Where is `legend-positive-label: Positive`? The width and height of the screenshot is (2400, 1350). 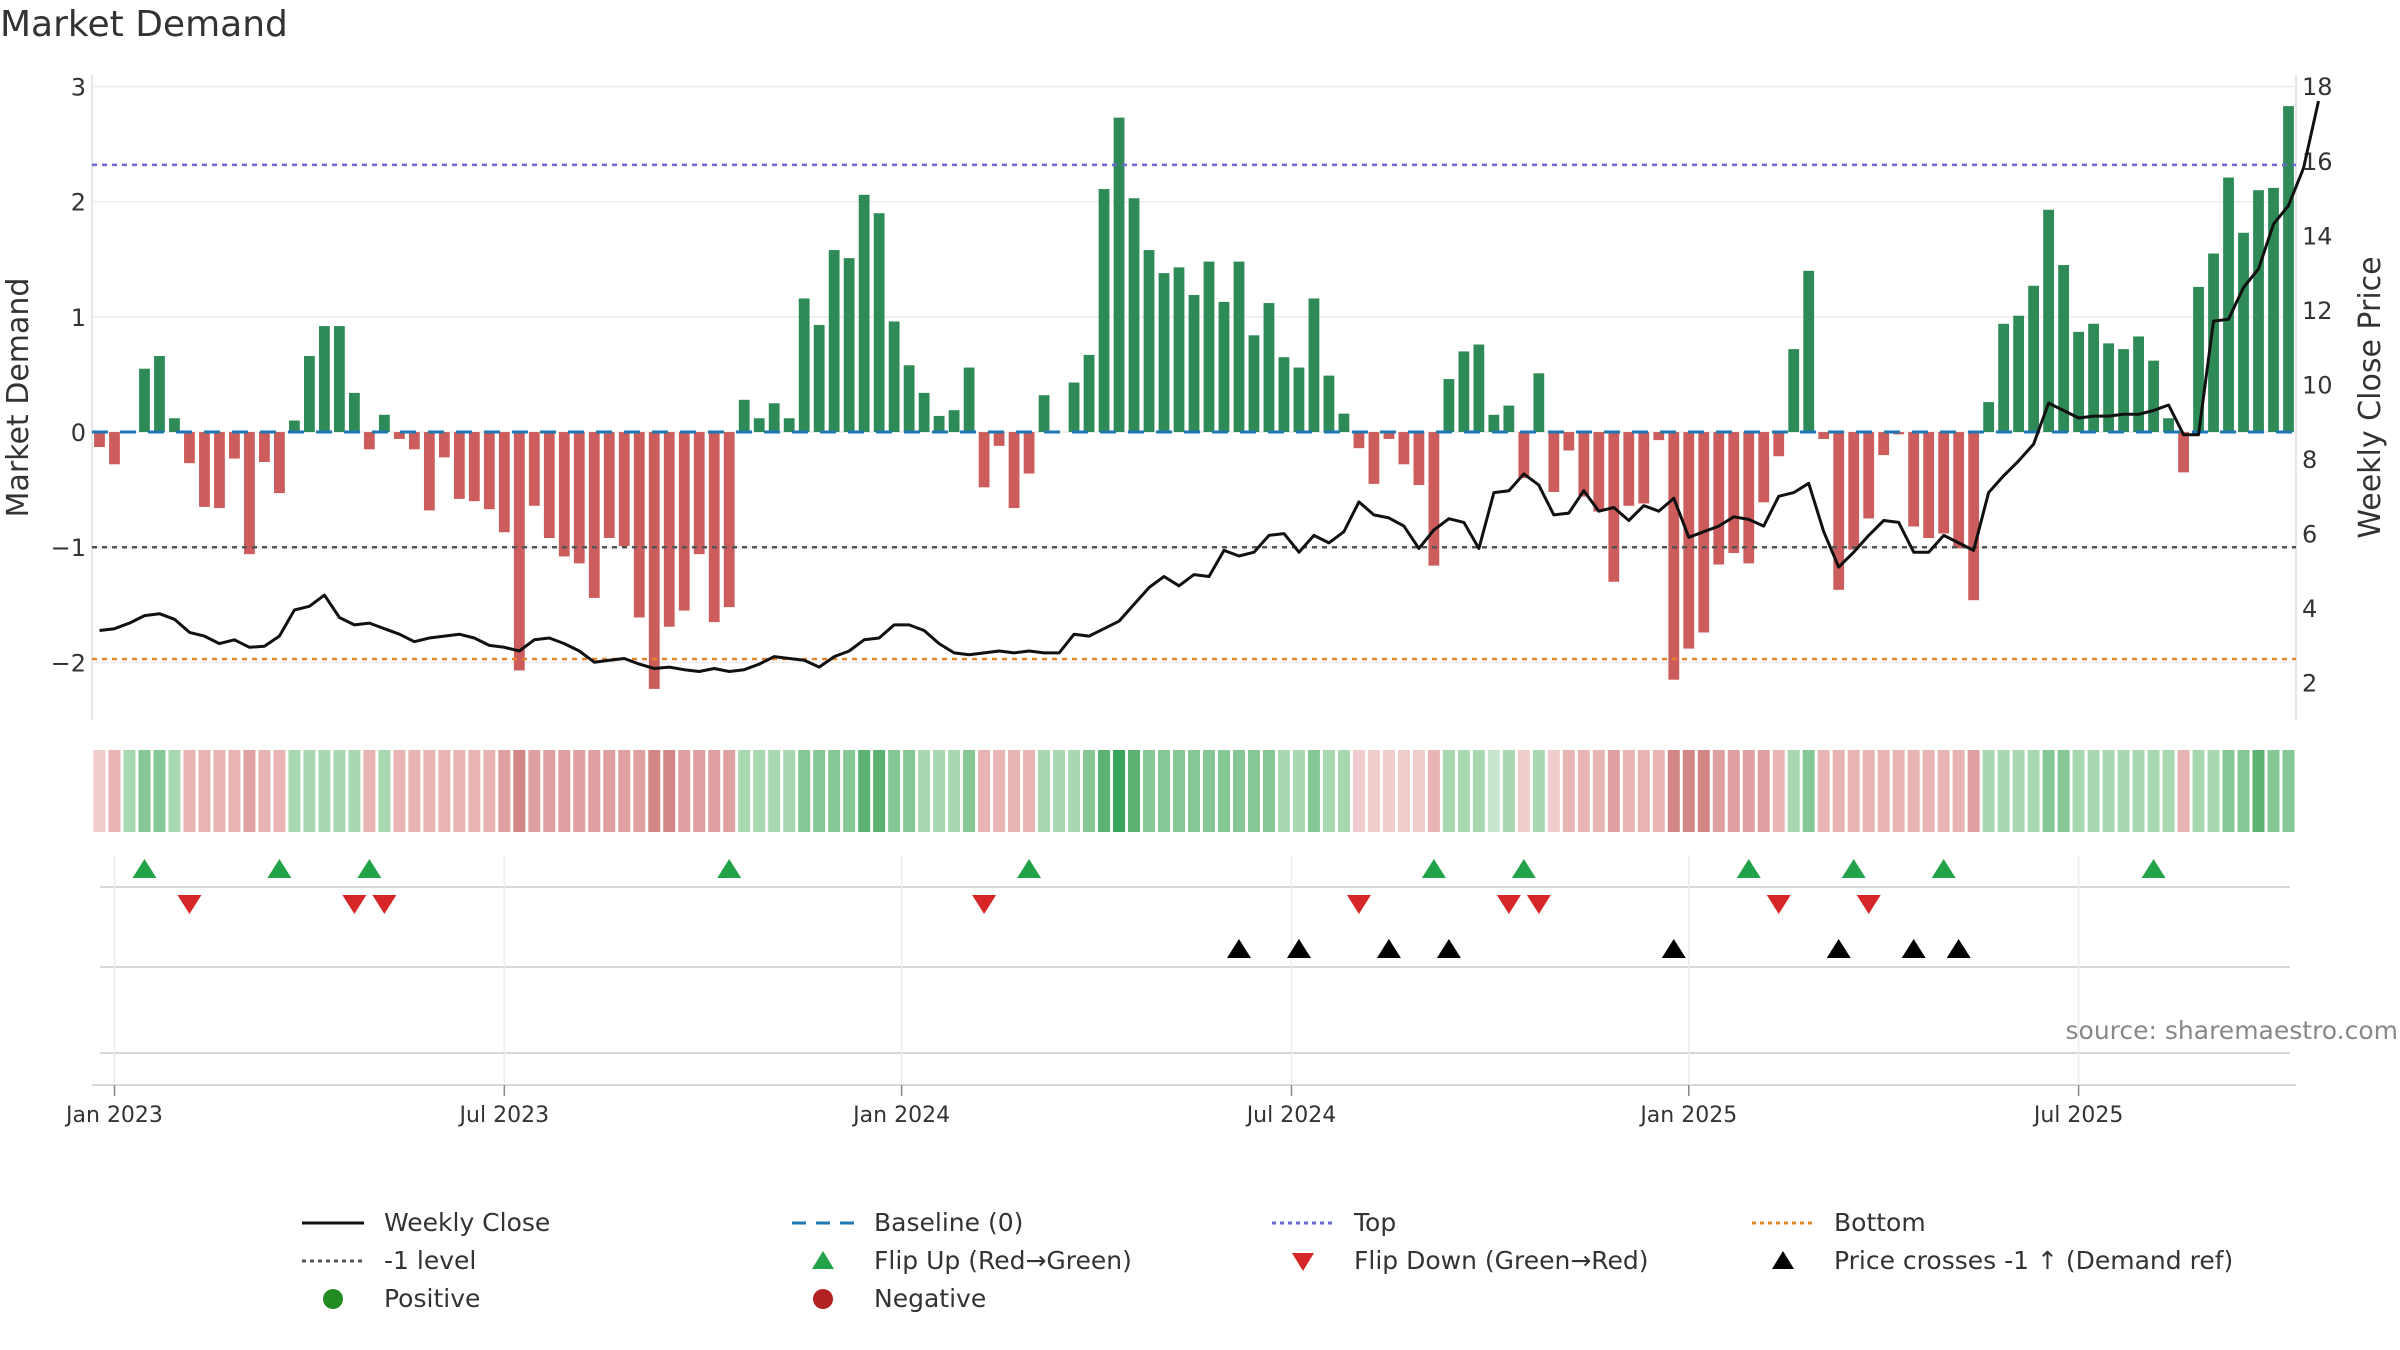 legend-positive-label: Positive is located at coordinates (432, 1298).